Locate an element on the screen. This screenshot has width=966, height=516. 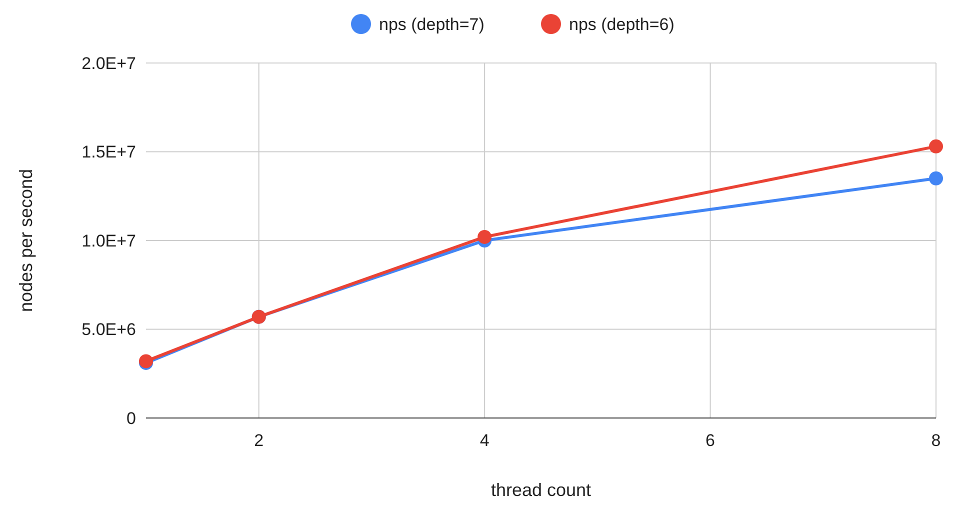
x-axis-title: thread count is located at coordinates (541, 490).